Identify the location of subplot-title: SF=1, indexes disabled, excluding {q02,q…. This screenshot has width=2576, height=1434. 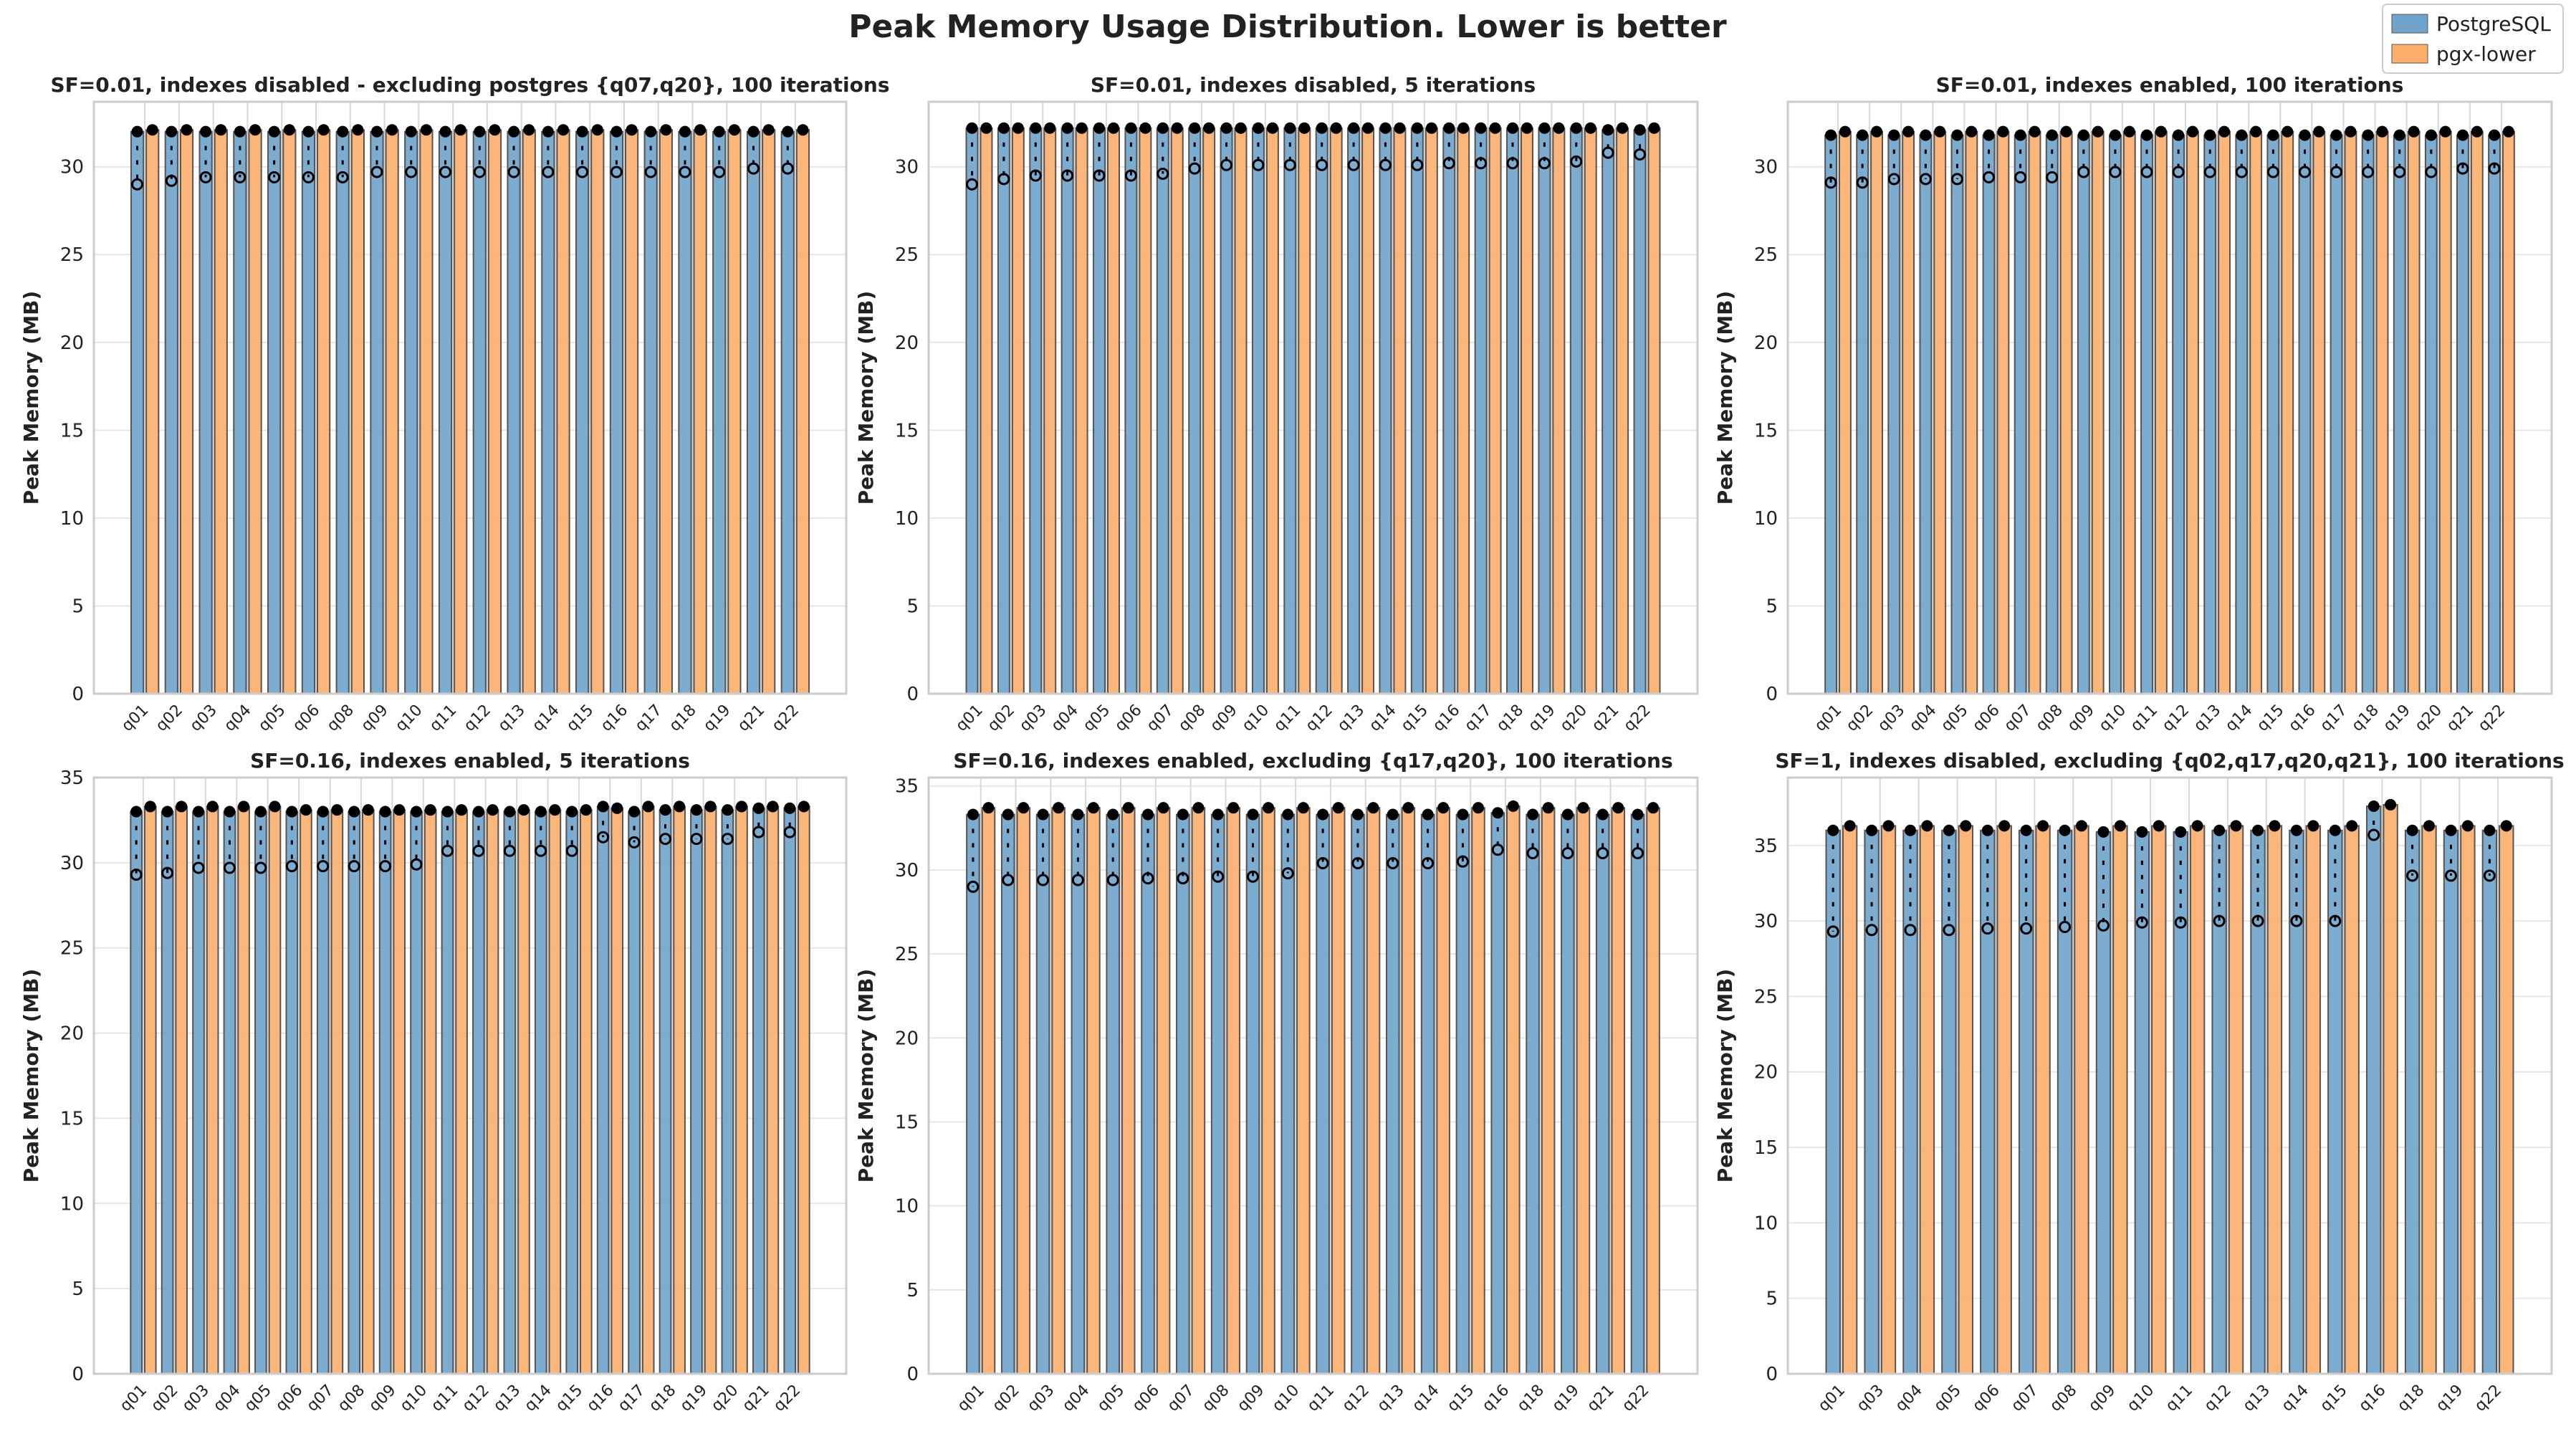
(2169, 761).